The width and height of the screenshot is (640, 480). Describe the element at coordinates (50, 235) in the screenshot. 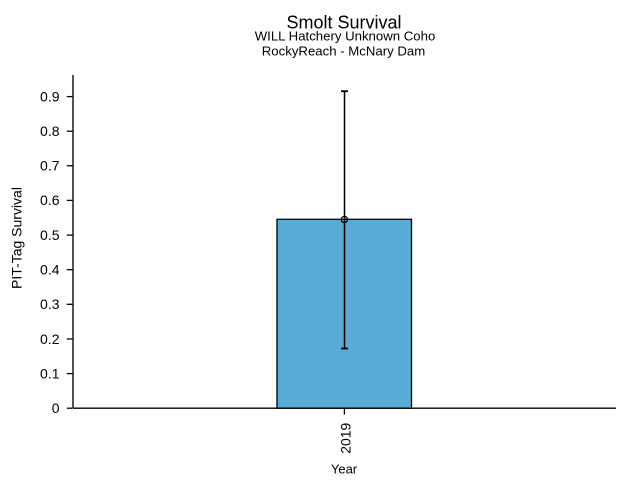

I see `svg-text: 0.5` at that location.